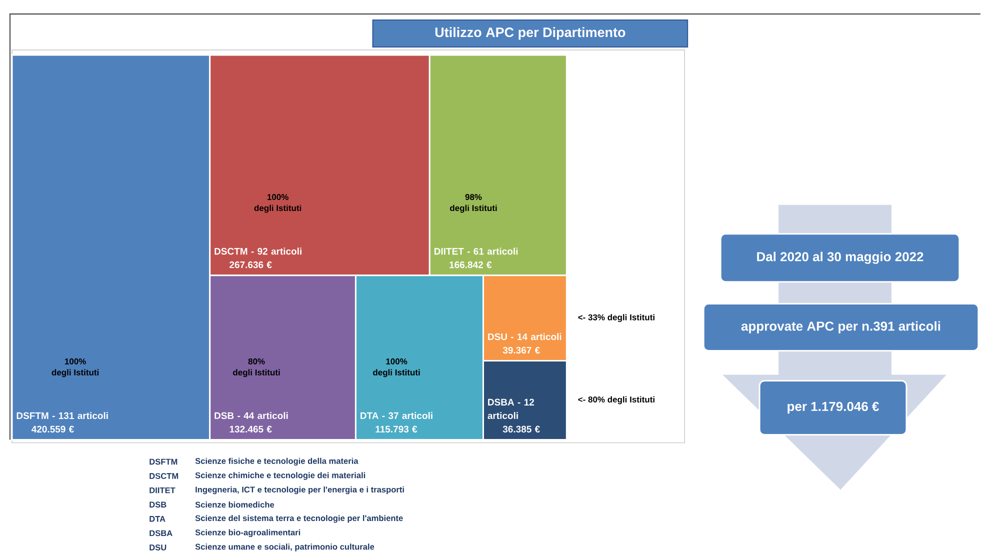 The width and height of the screenshot is (981, 555). I want to click on text: DSFTM, so click(164, 461).